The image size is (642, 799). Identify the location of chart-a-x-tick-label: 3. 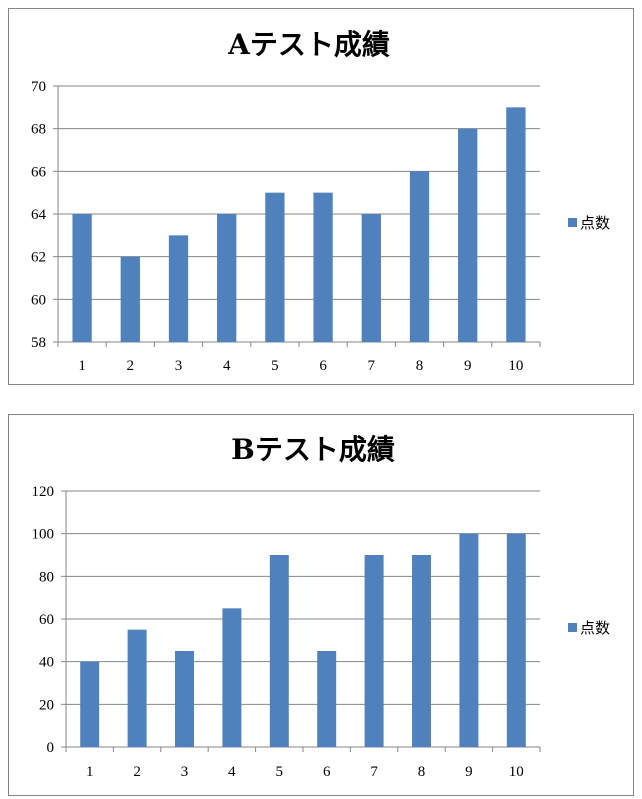
(179, 366).